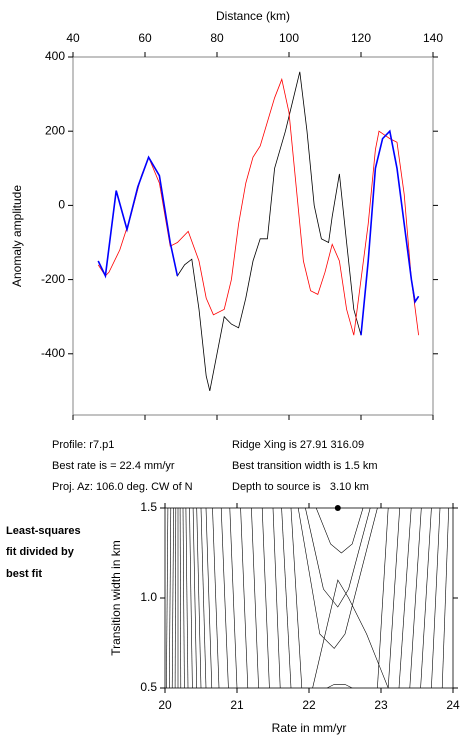 Image resolution: width=467 pixels, height=745 pixels. Describe the element at coordinates (145, 38) in the screenshot. I see `x-tick-label: 60` at that location.